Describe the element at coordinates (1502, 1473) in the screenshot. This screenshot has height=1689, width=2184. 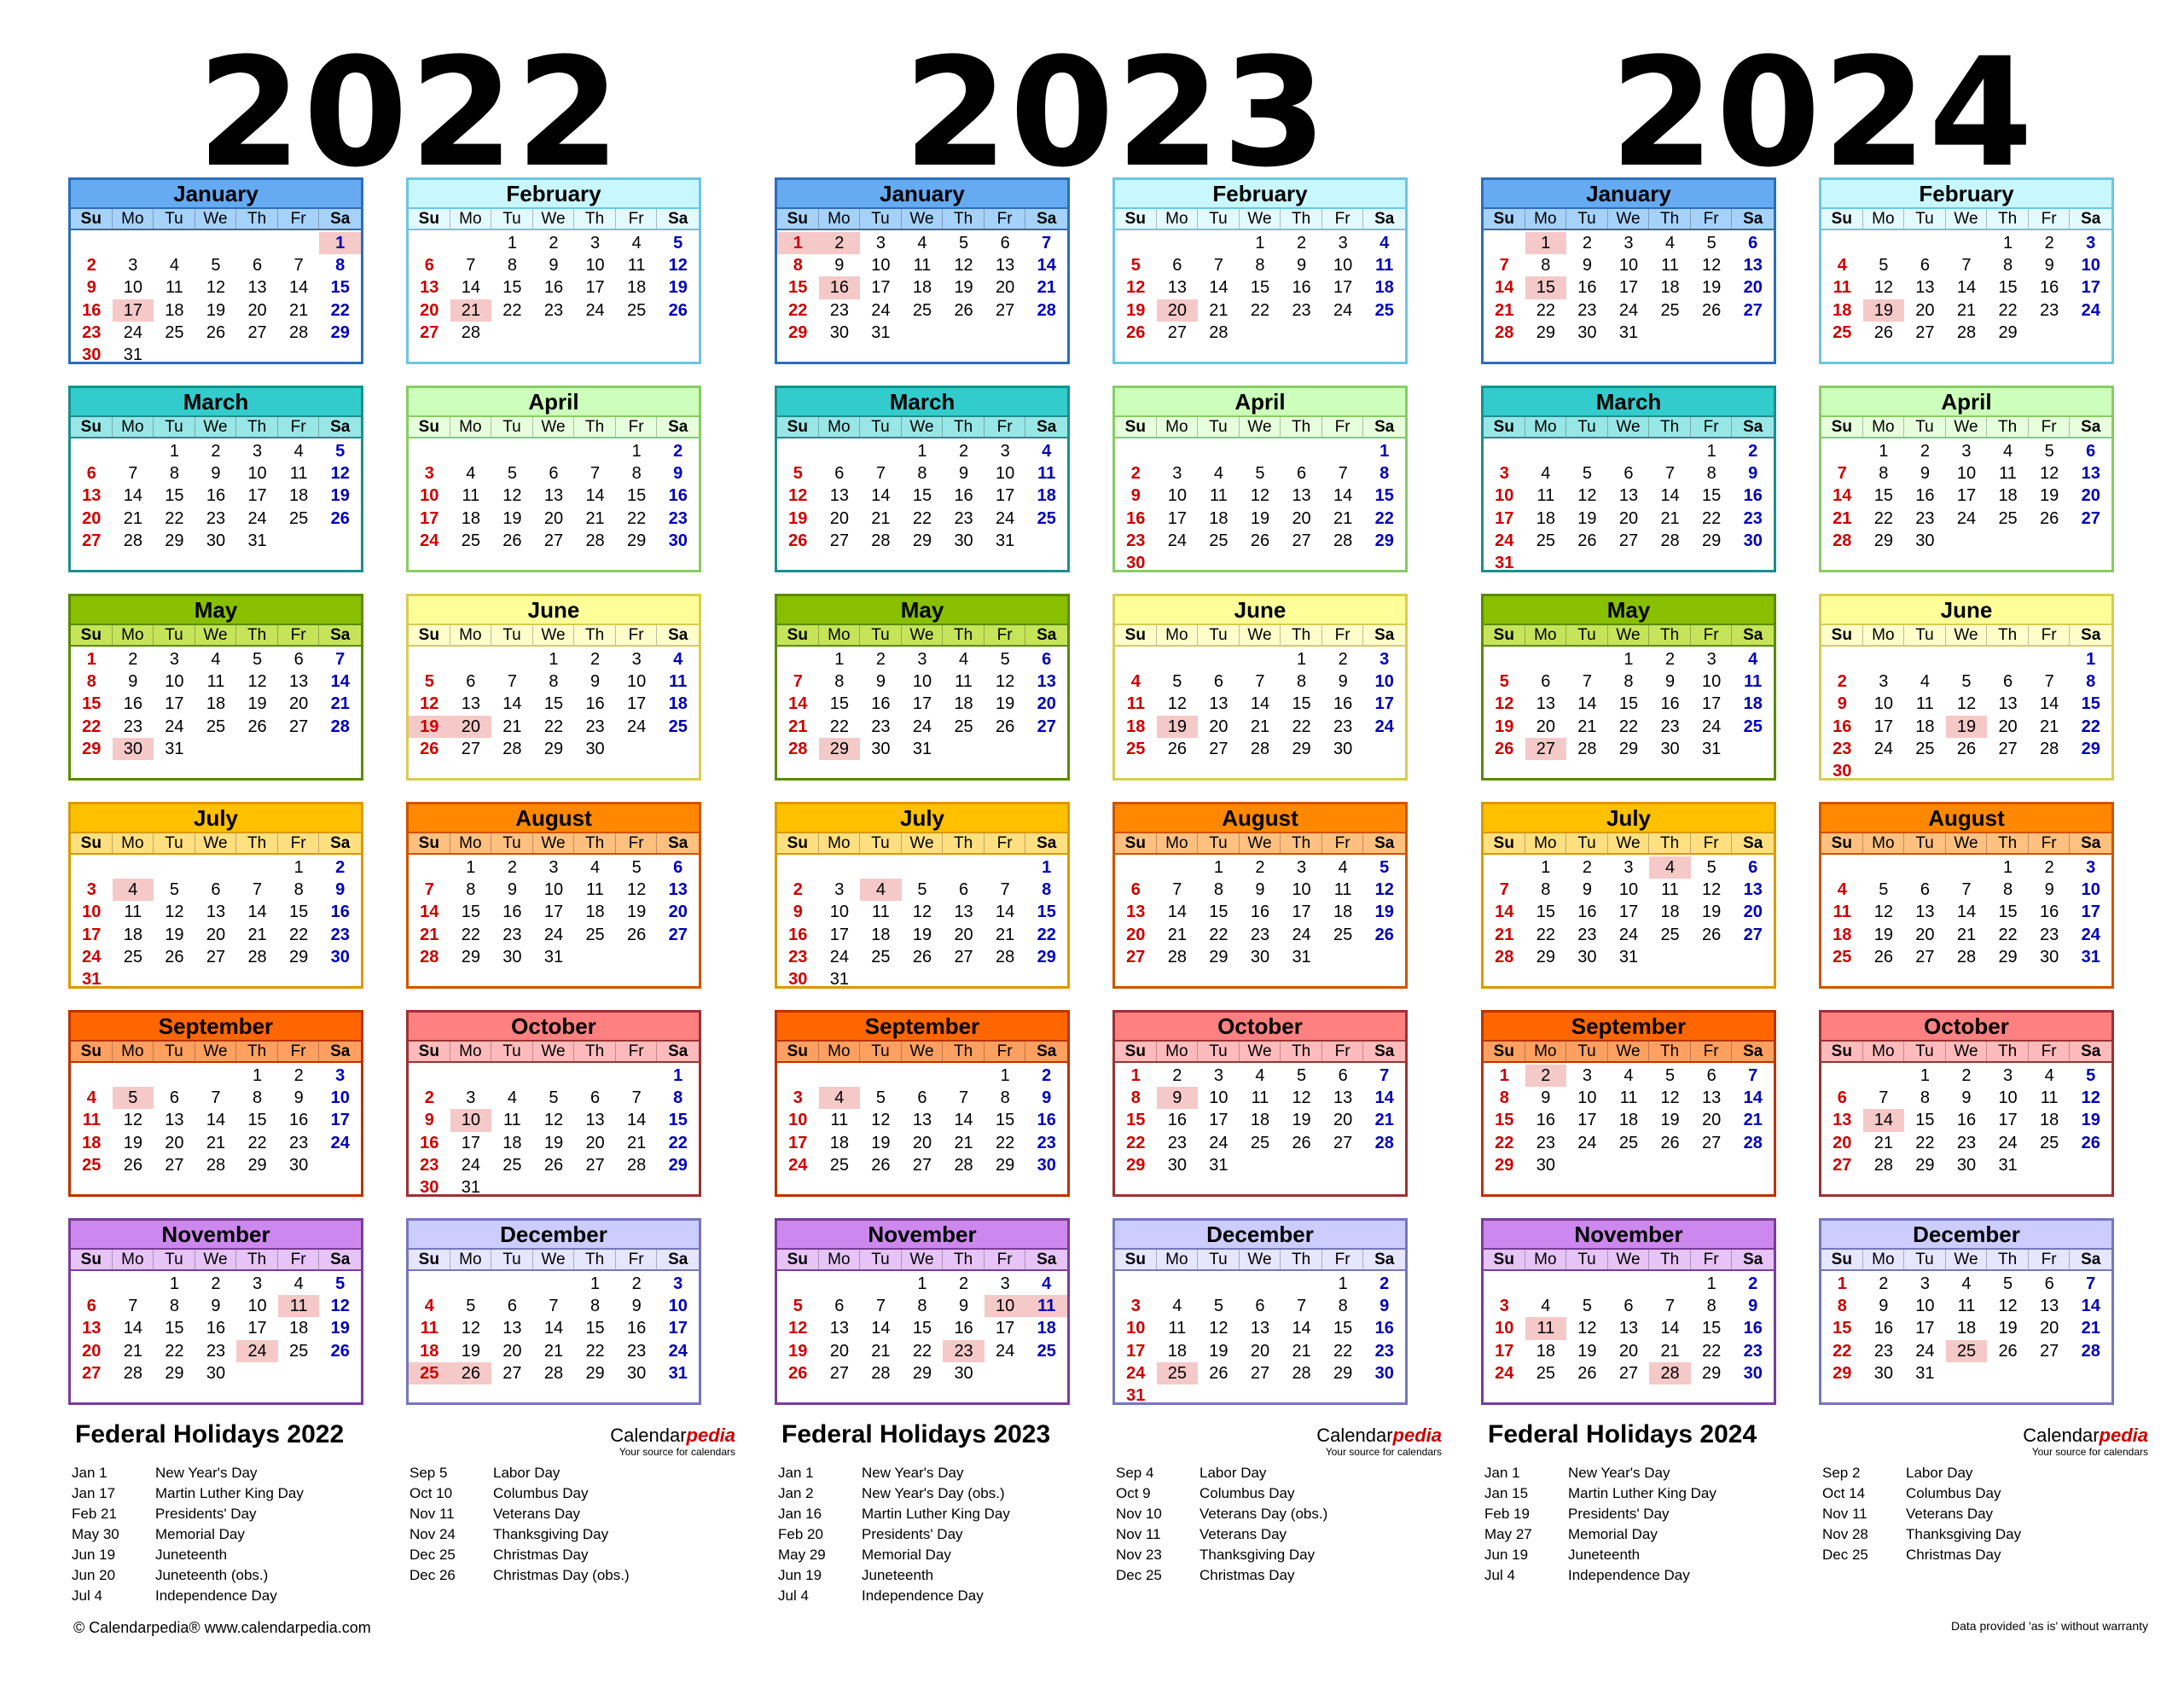
I see `holiday-date: Jan 1` at that location.